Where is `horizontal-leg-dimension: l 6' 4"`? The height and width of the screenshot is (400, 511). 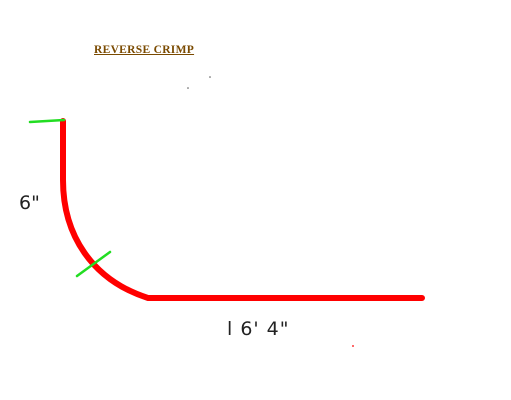 horizontal-leg-dimension: l 6' 4" is located at coordinates (258, 329).